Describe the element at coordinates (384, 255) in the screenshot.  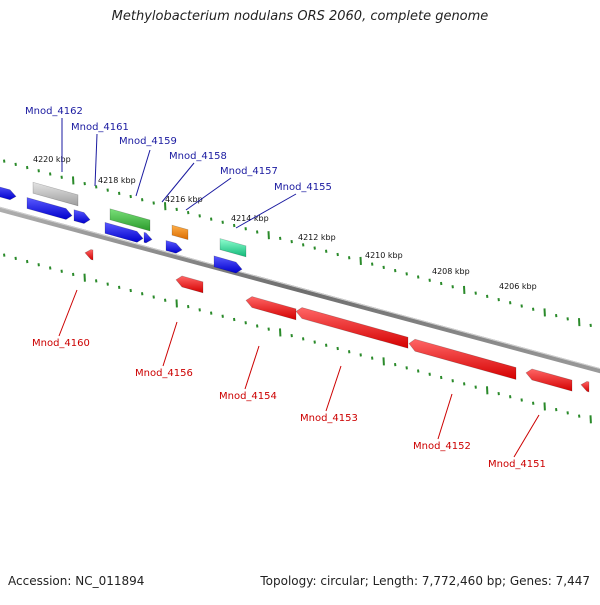
I see `ruler-label: 4210 kbp` at that location.